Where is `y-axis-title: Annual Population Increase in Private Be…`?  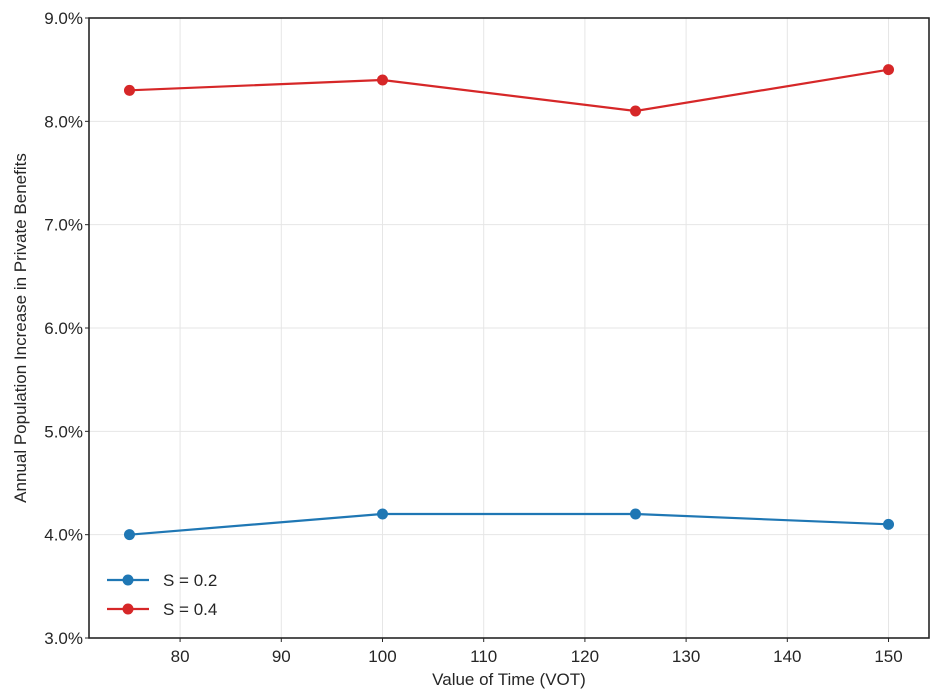
y-axis-title: Annual Population Increase in Private Be… is located at coordinates (20, 328).